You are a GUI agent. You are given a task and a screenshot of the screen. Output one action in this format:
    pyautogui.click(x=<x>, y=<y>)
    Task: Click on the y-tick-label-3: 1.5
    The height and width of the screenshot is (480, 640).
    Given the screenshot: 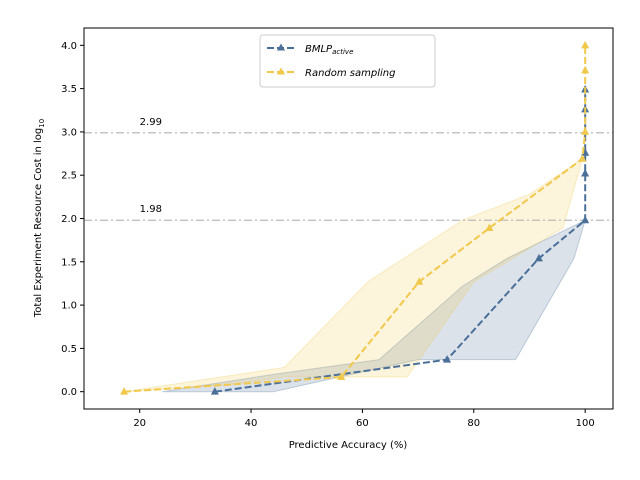 What is the action you would take?
    pyautogui.click(x=69, y=262)
    